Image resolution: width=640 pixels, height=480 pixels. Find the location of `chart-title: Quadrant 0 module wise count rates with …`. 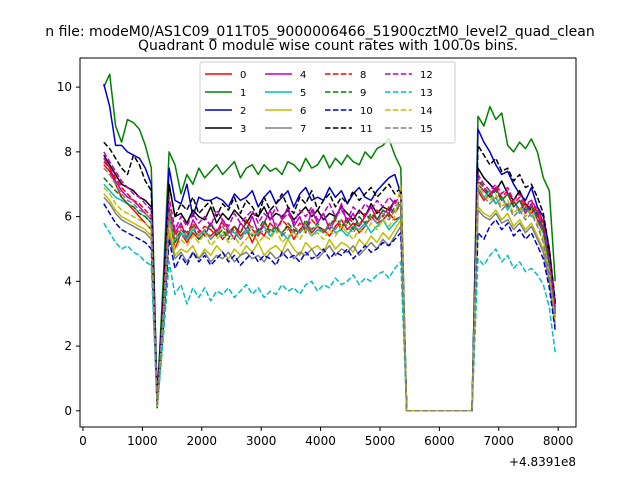

chart-title: Quadrant 0 module wise count rates with … is located at coordinates (328, 46).